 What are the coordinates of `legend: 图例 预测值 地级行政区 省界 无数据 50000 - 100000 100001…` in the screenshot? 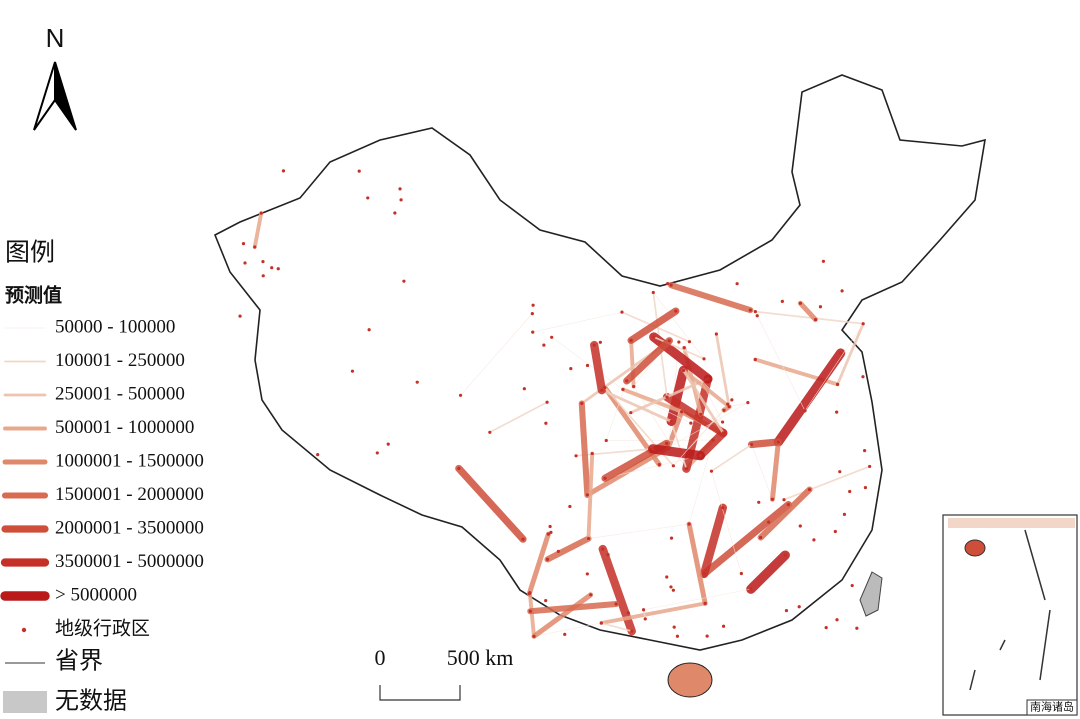 It's located at (102, 477).